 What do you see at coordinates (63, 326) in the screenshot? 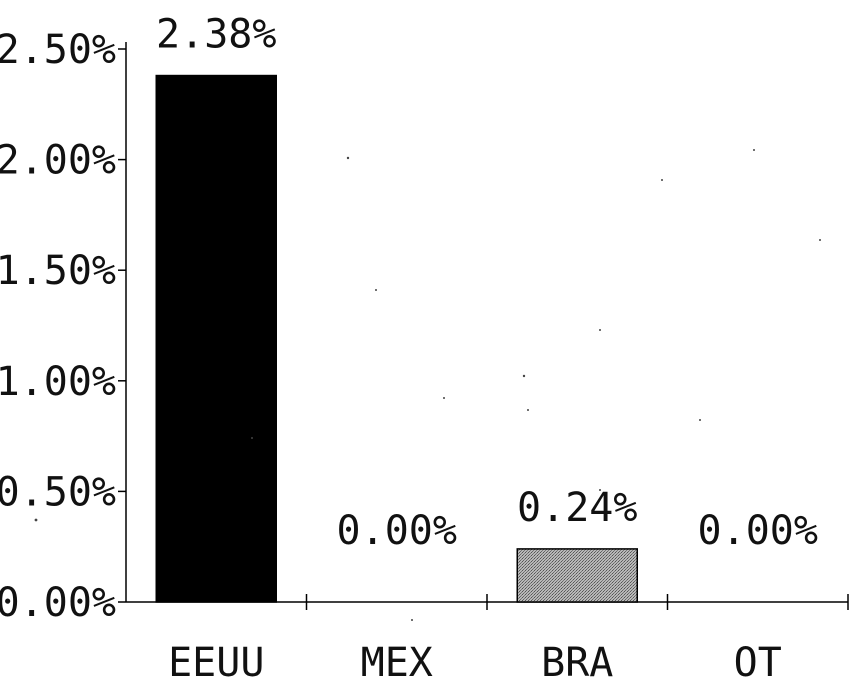
I see `y-tick-group: 0.00% 0.50% 1.00% 1.50% 2.00% 2.50%` at bounding box center [63, 326].